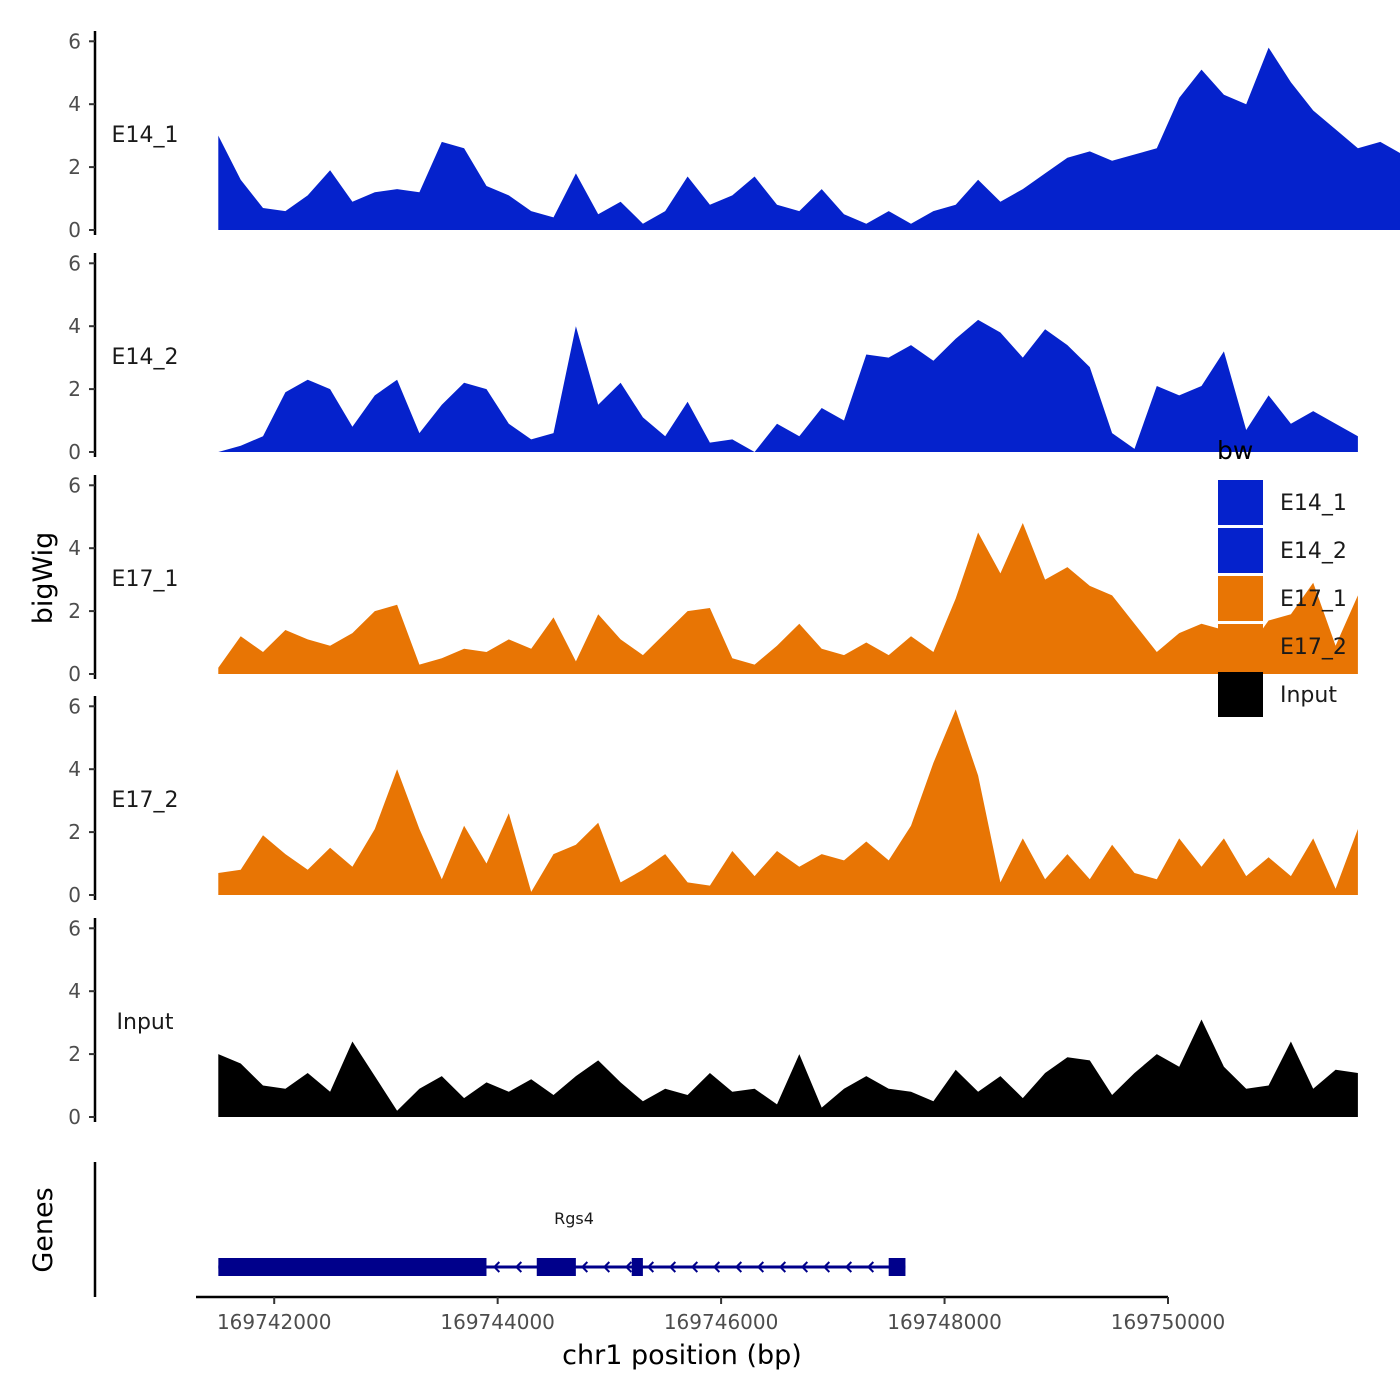  What do you see at coordinates (145, 800) in the screenshot?
I see `track-label: E17_2` at bounding box center [145, 800].